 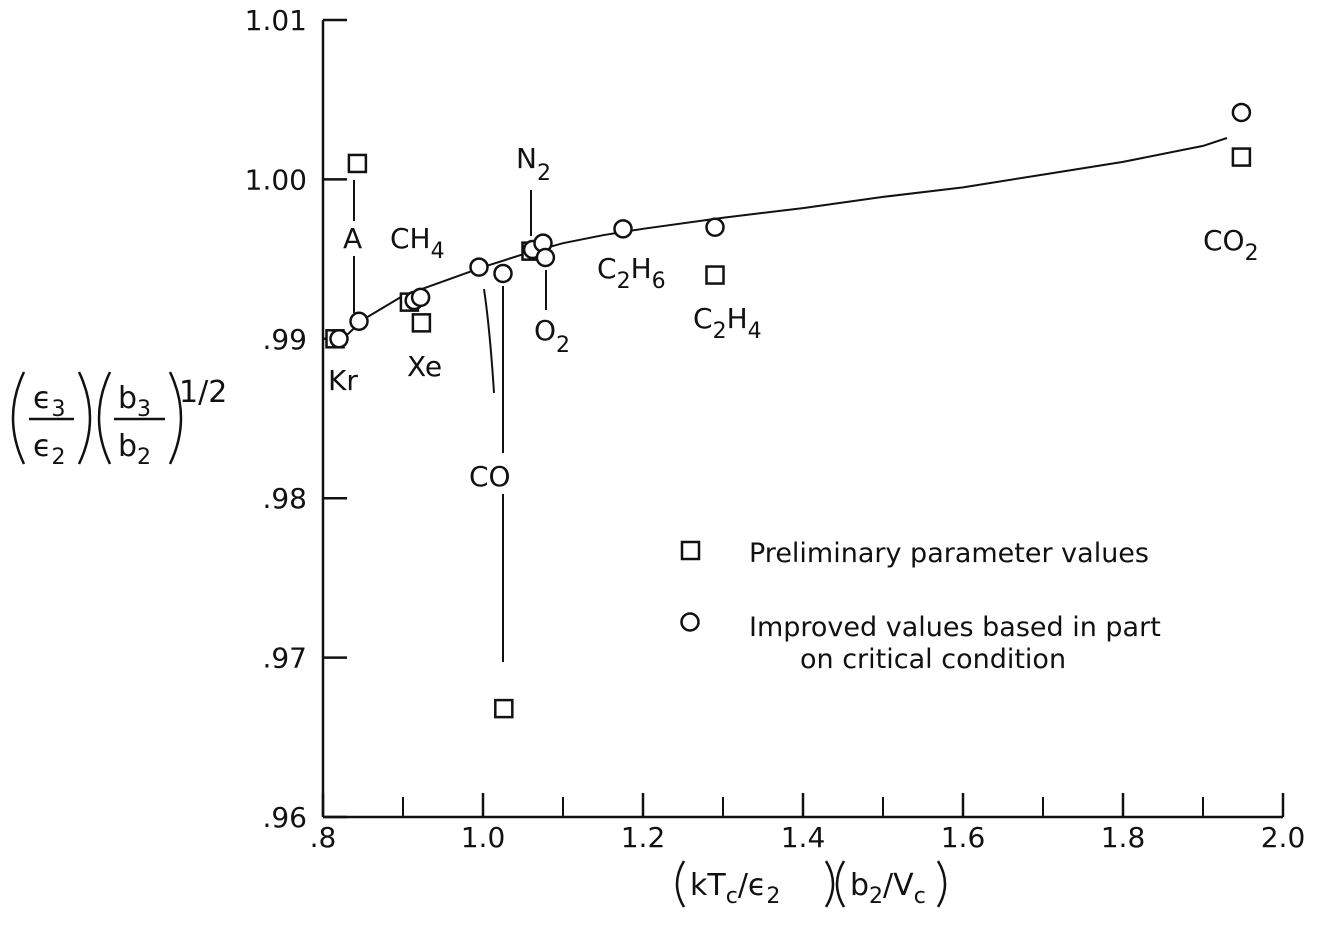 What do you see at coordinates (876, 896) in the screenshot?
I see `xlabel-b-sub: 2` at bounding box center [876, 896].